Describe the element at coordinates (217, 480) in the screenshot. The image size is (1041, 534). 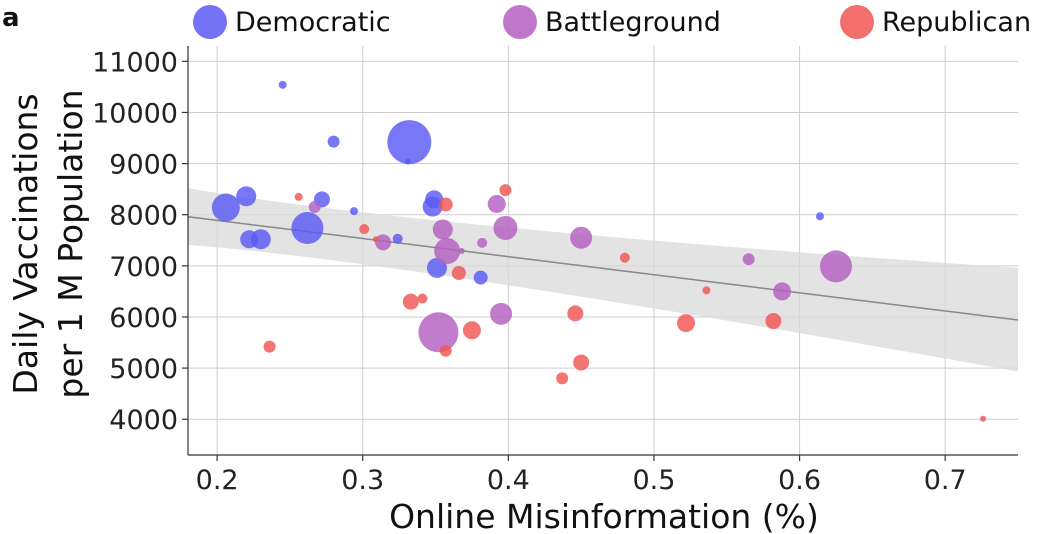
I see `x-tick-label: 0.2` at that location.